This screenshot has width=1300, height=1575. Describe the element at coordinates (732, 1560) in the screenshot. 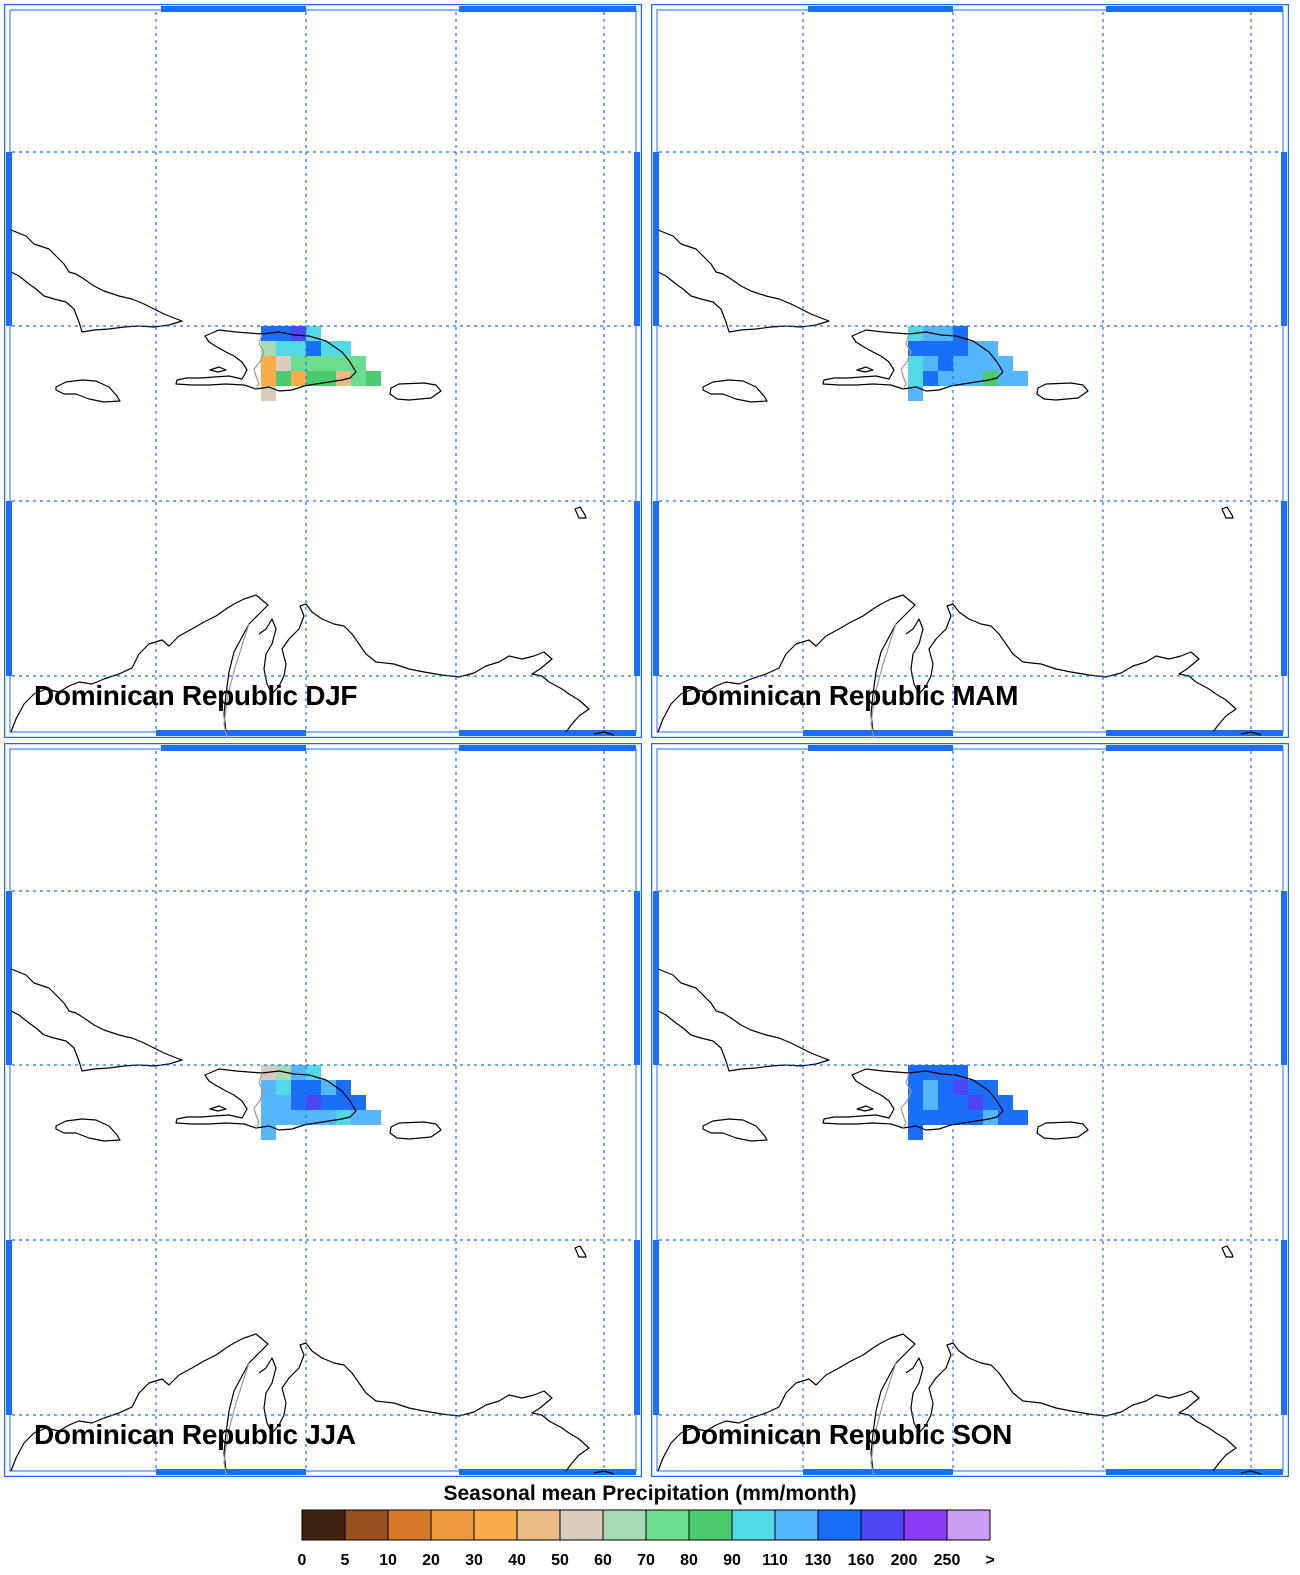

I see `colorbar-tick-label: 90` at that location.